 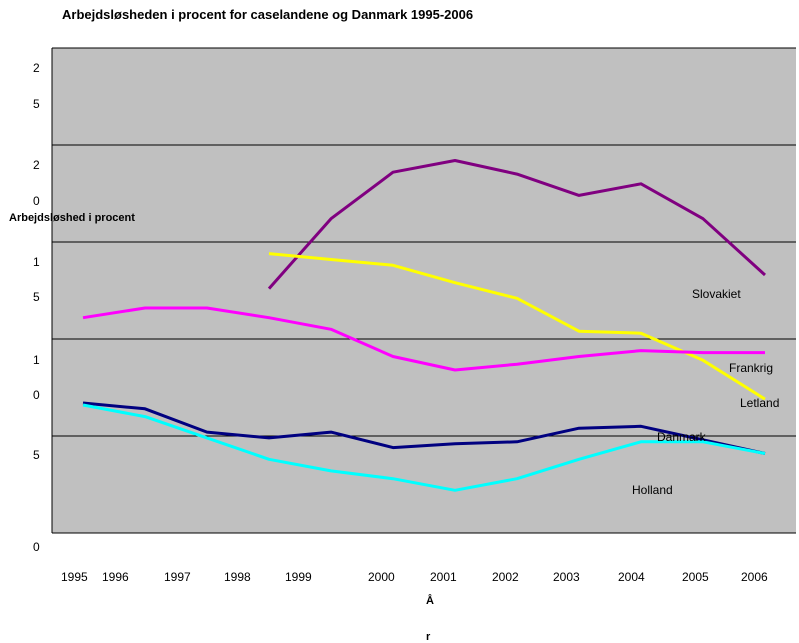 What do you see at coordinates (430, 600) in the screenshot?
I see `x-axis-title: Å` at bounding box center [430, 600].